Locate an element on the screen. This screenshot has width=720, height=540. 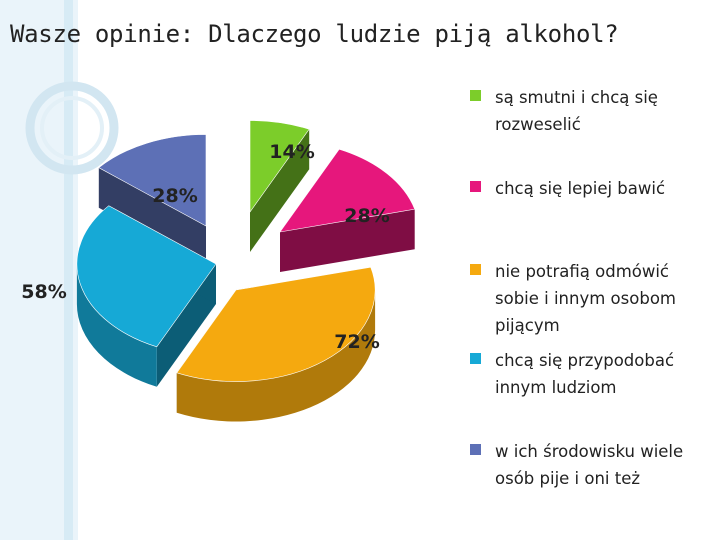
legend-label-4: chcą się przypodobać innym ludziom is located at coordinates (585, 374).